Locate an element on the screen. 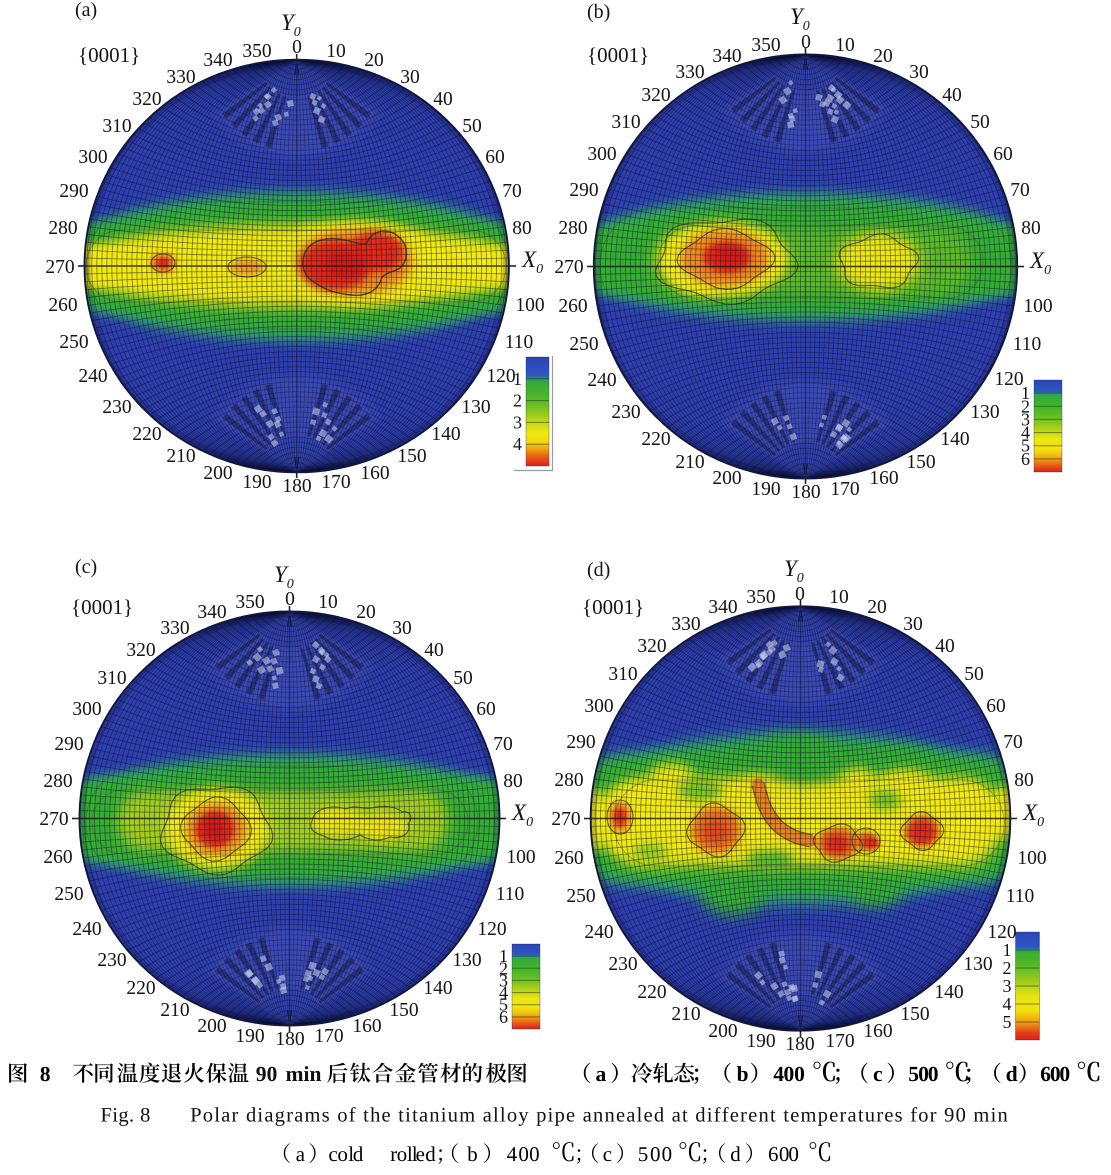 This screenshot has width=1111, height=1175. svg-text: 60 is located at coordinates (486, 709).